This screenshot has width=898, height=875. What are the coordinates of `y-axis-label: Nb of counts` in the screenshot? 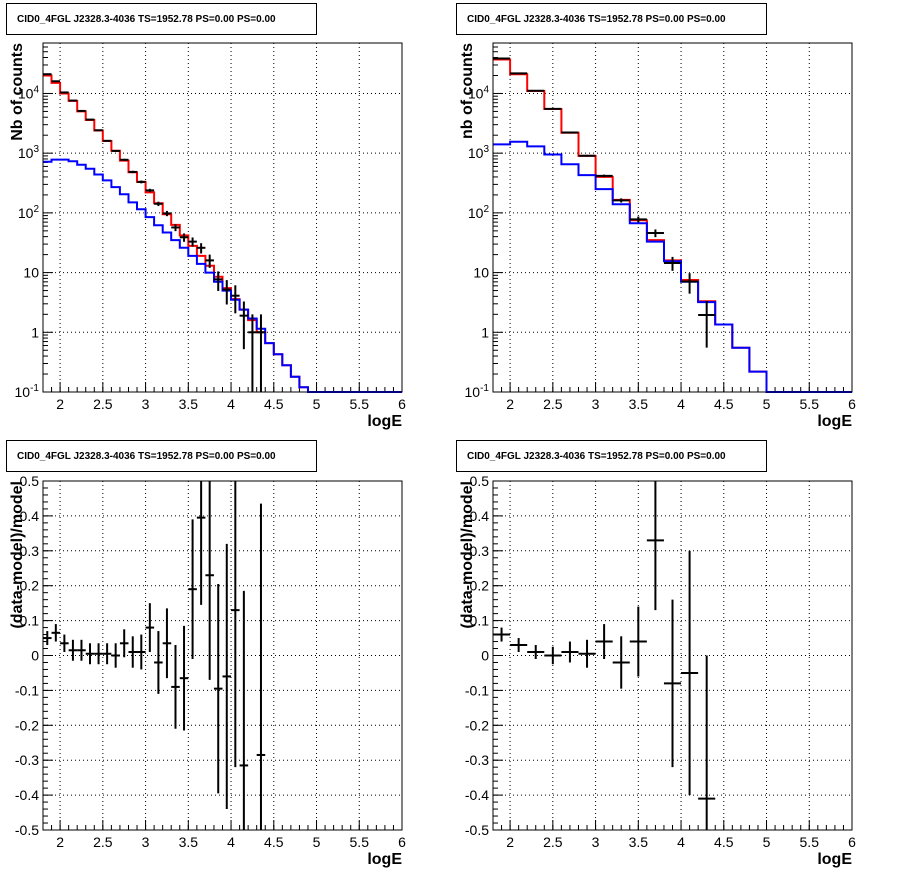 It's located at (17, 92).